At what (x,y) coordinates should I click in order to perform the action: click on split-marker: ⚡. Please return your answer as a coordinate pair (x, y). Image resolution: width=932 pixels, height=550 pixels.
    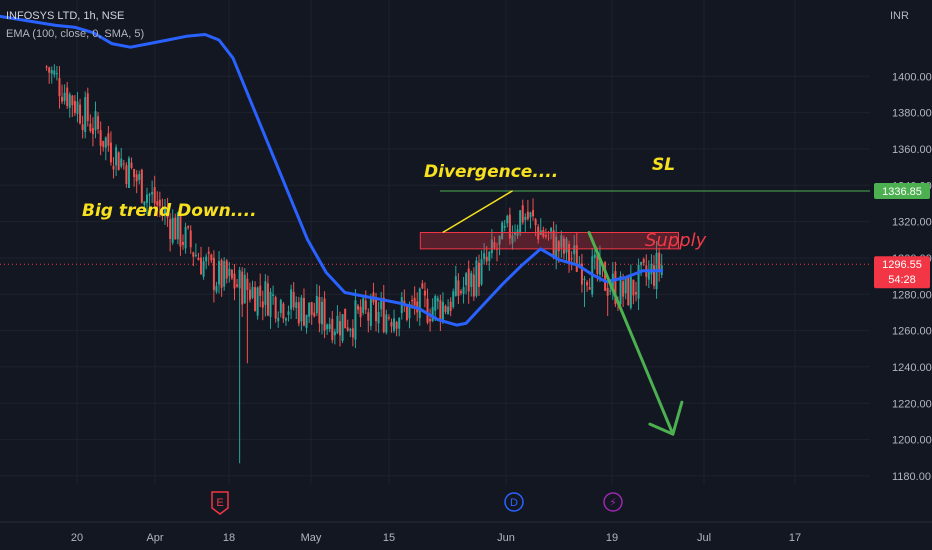
    Looking at the image, I should click on (613, 502).